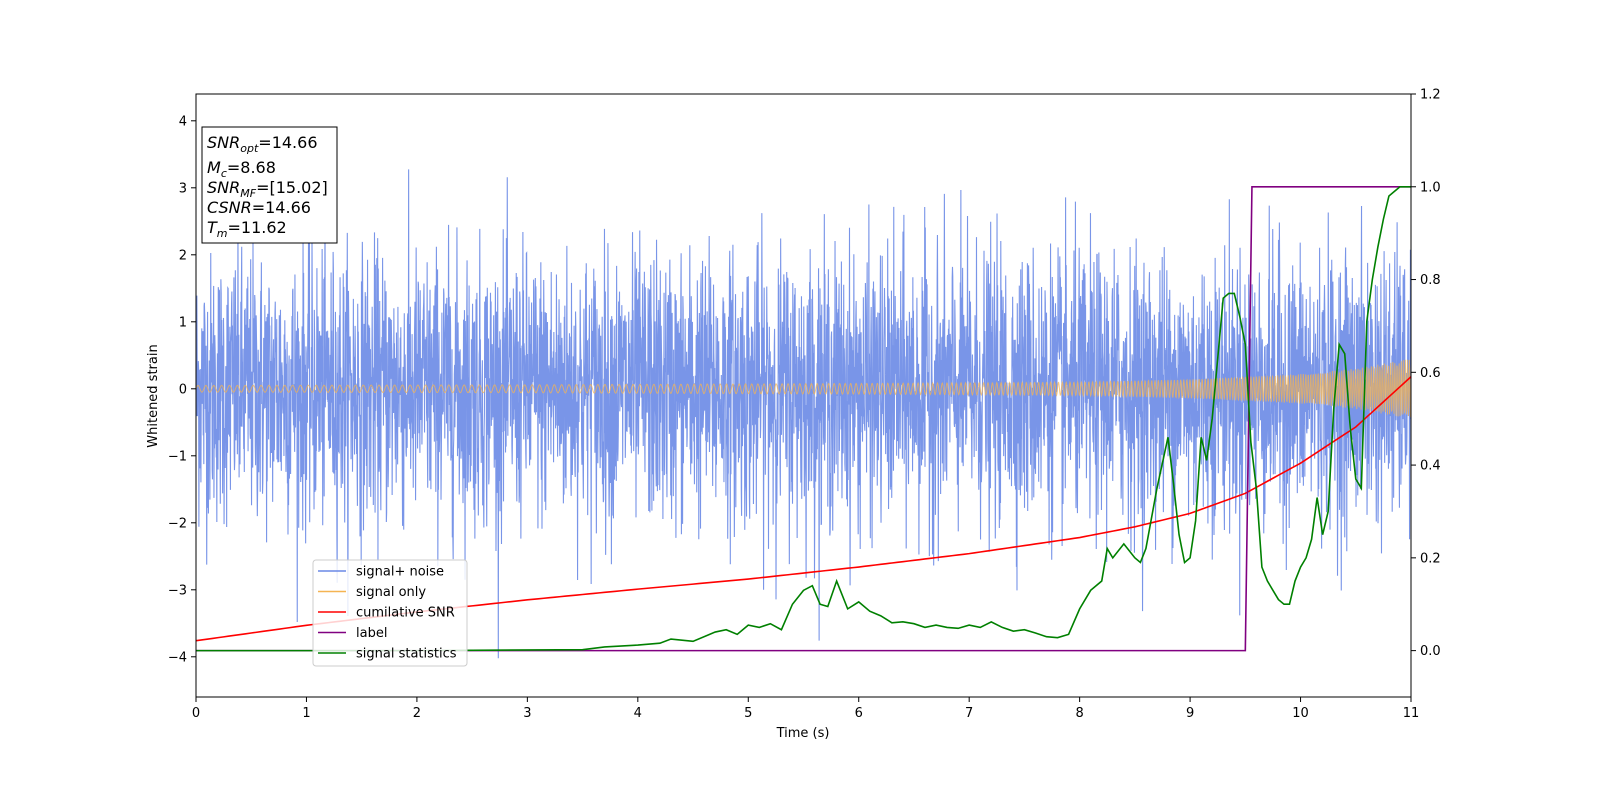 Image resolution: width=1600 pixels, height=800 pixels. I want to click on y-tick-label: 4, so click(183, 121).